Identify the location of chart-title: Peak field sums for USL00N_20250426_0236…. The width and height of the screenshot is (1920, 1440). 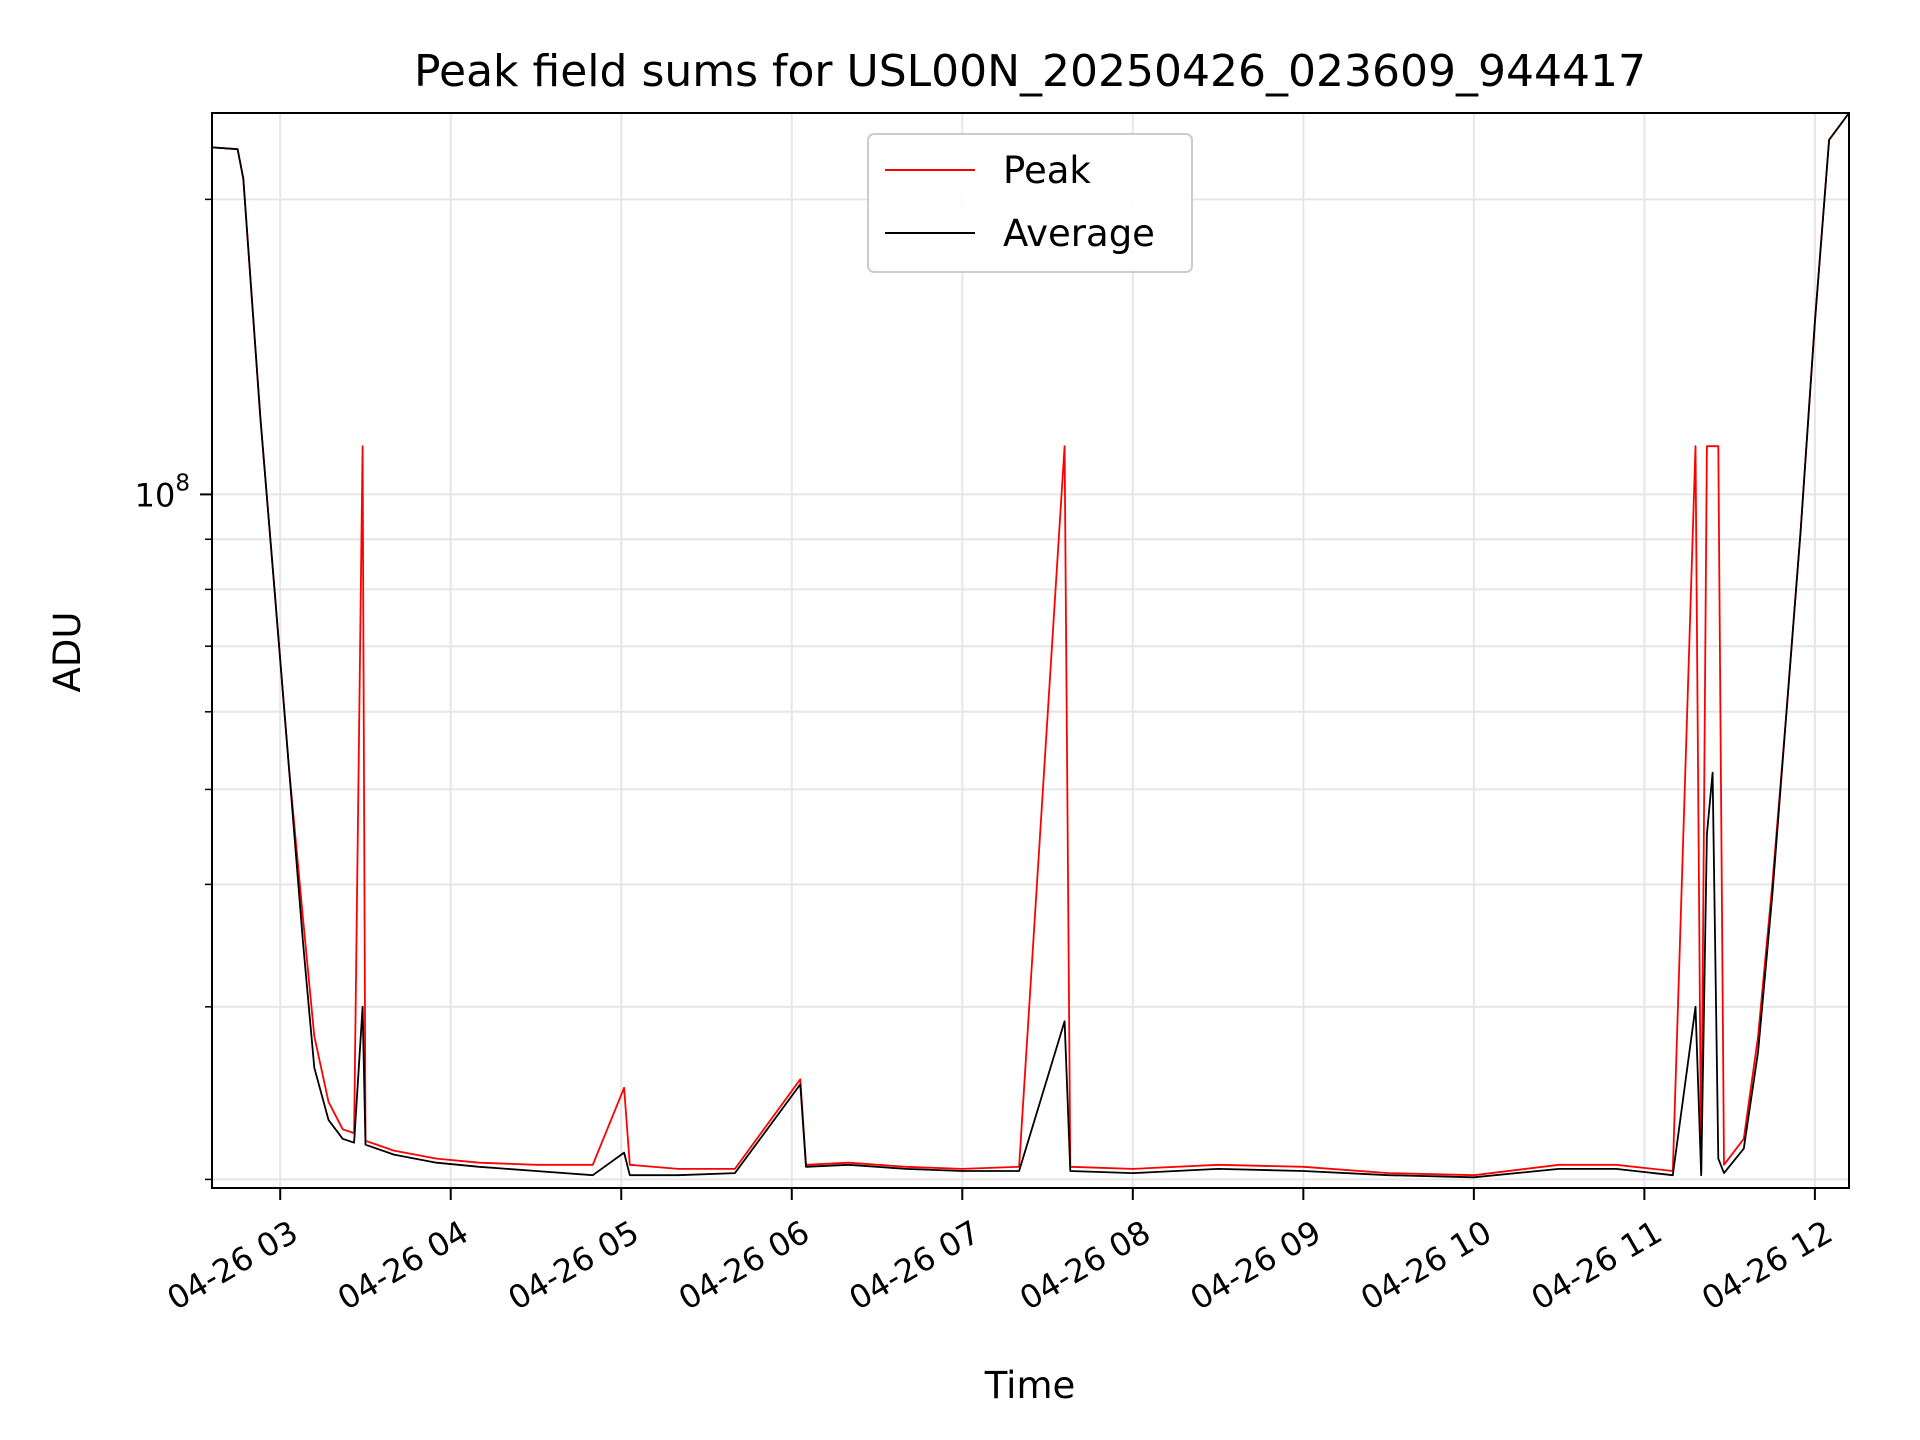
(1030, 71).